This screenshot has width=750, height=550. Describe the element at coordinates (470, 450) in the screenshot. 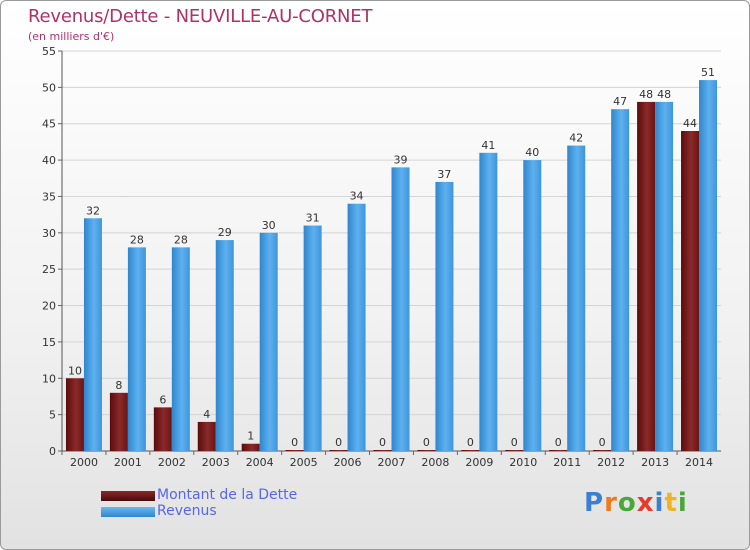

I see `debt-bar-2009` at that location.